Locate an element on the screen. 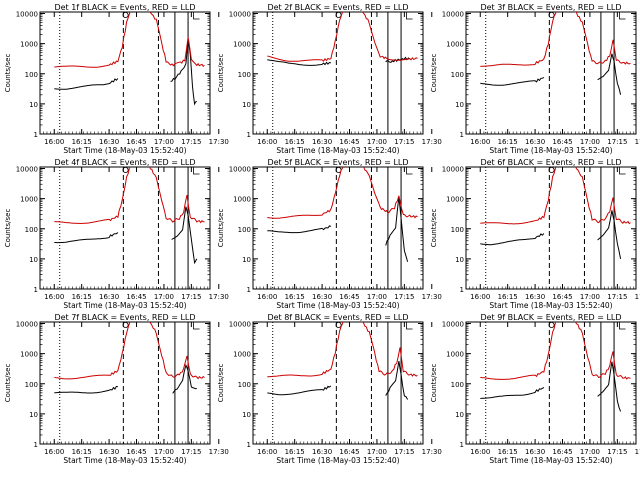  panel-title: Det 1f BLACK = Events, RED = LLD is located at coordinates (124, 7).